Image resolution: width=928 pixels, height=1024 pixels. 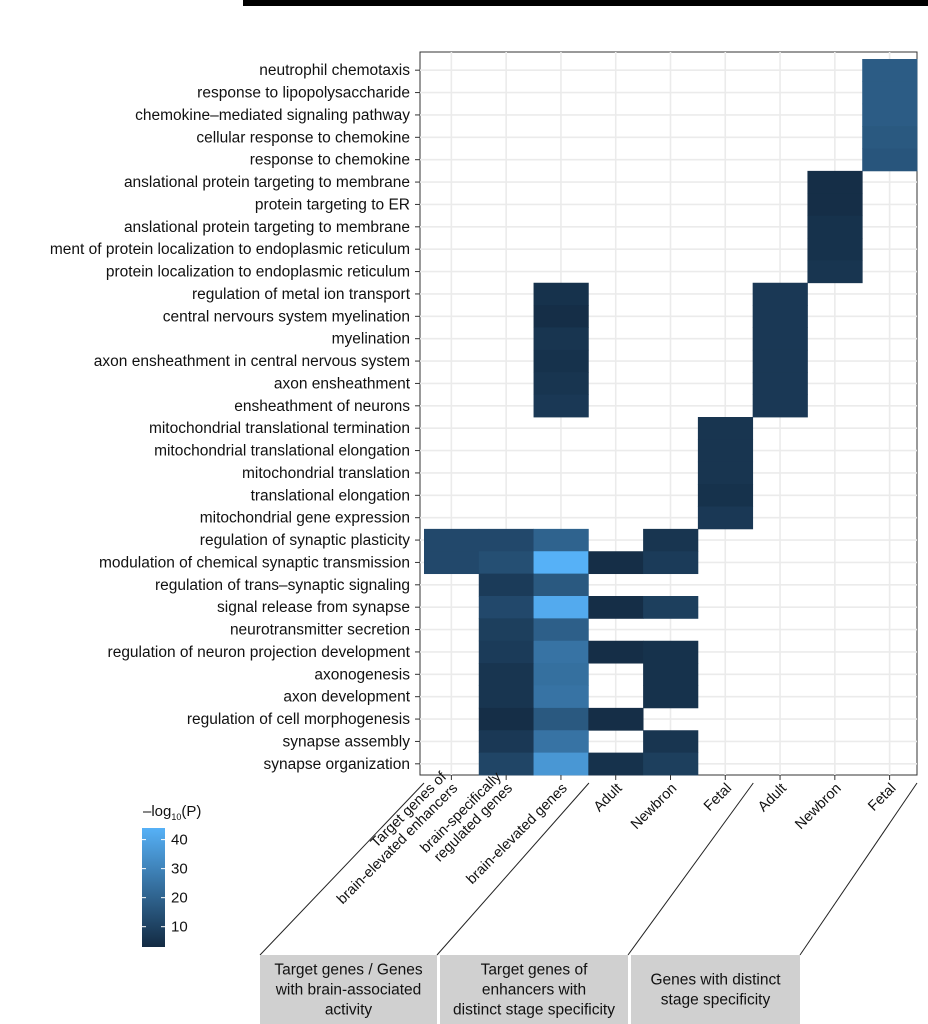 I want to click on group-label: Target genes of, so click(x=535, y=970).